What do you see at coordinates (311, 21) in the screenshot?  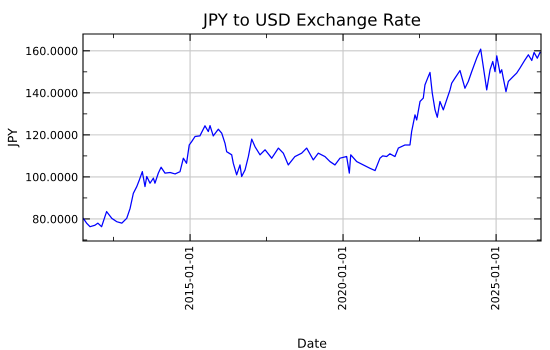 I see `chart-title: JPY to USD Exchange Rate` at bounding box center [311, 21].